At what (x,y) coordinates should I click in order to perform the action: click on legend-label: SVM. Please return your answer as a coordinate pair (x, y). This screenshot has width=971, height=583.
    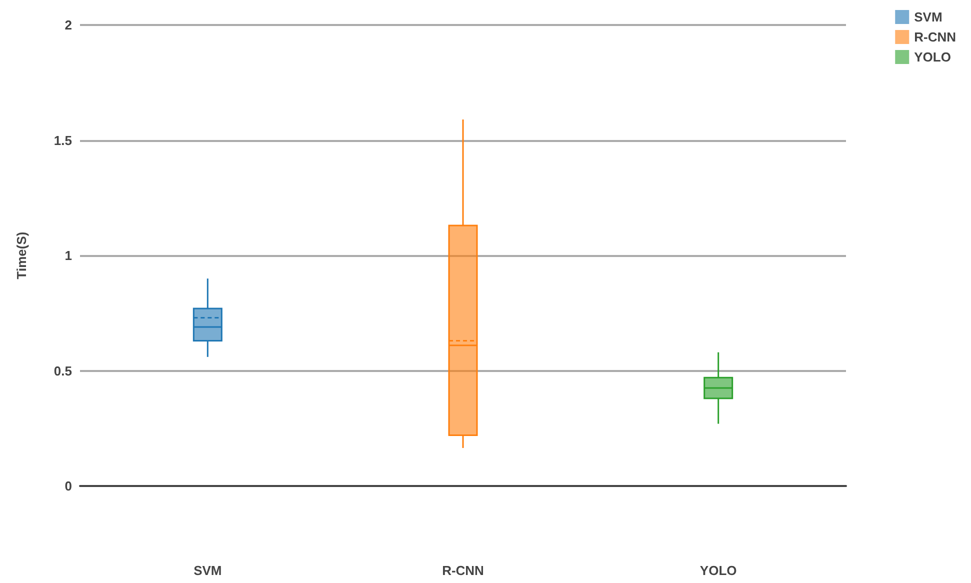
    Looking at the image, I should click on (928, 17).